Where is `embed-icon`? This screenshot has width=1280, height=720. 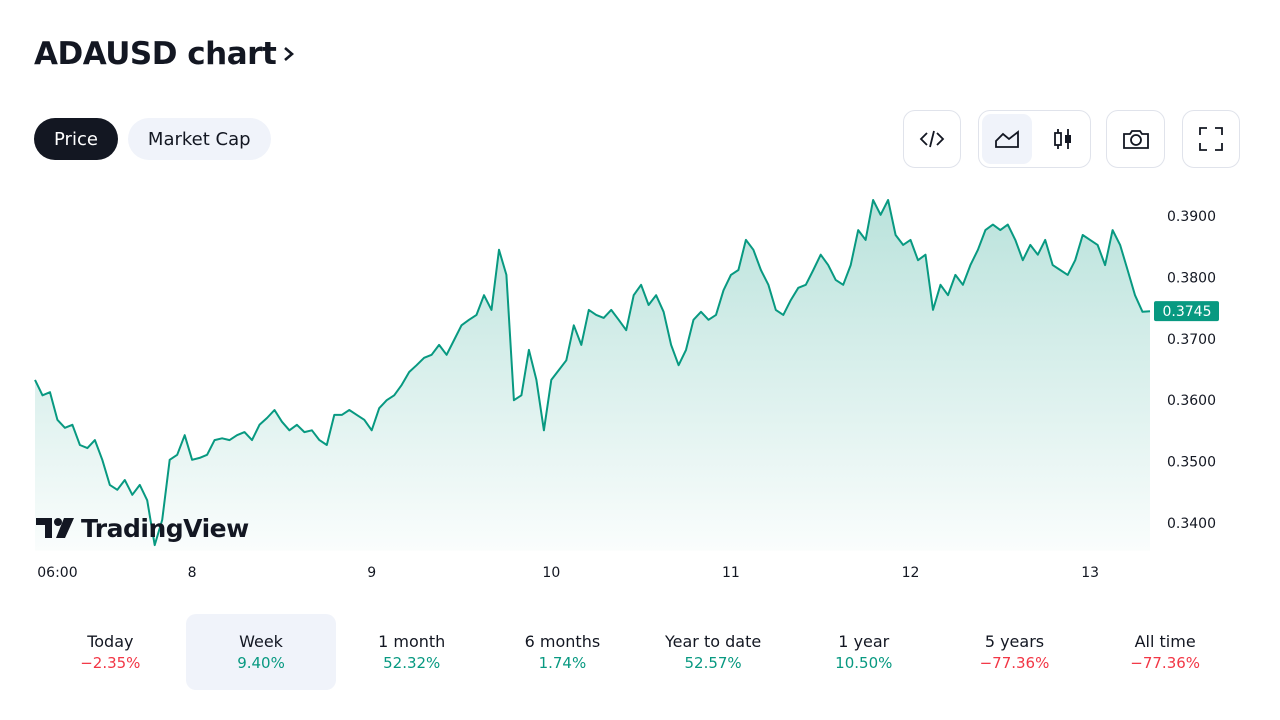
embed-icon is located at coordinates (932, 139).